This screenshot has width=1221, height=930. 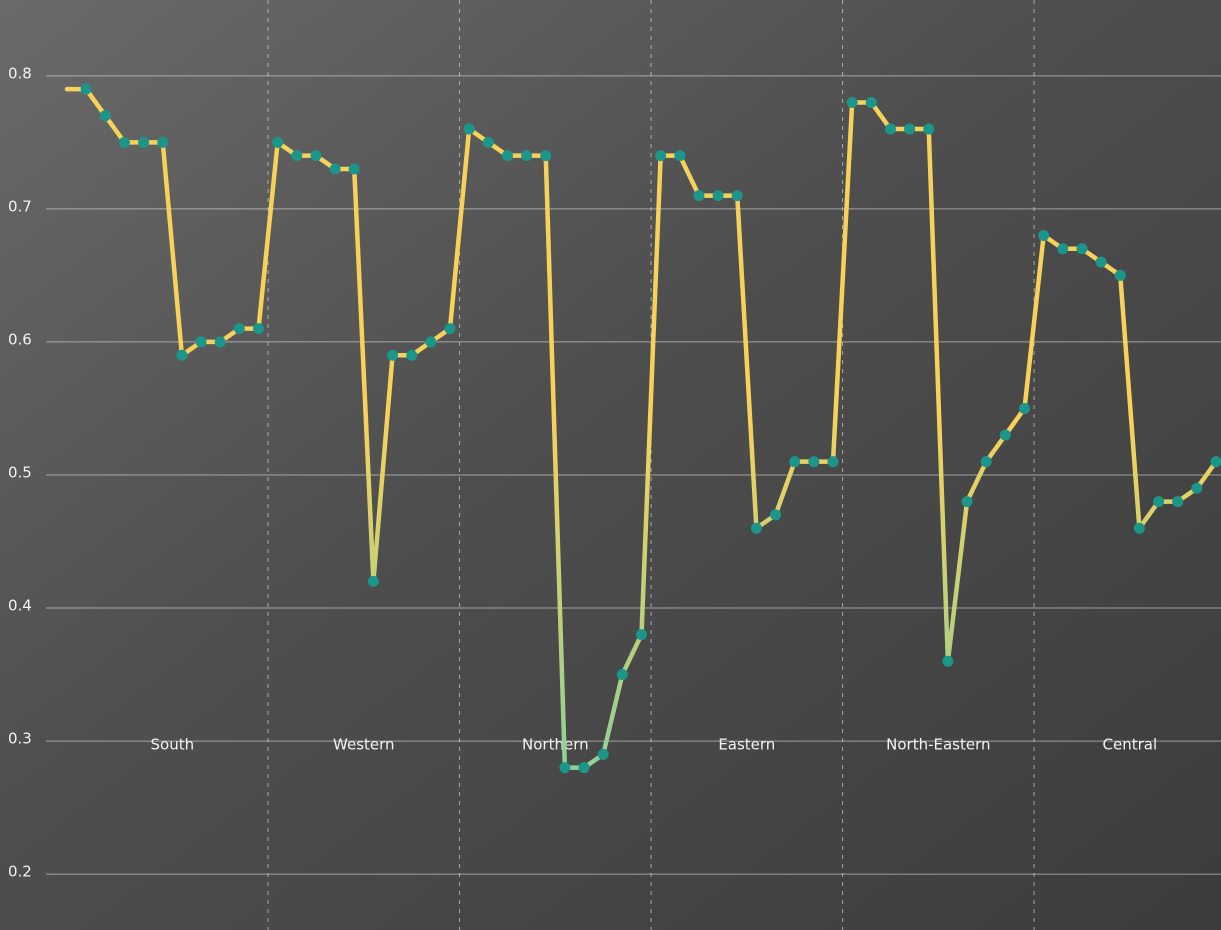 I want to click on y-tick-label: 0.5, so click(x=20, y=472).